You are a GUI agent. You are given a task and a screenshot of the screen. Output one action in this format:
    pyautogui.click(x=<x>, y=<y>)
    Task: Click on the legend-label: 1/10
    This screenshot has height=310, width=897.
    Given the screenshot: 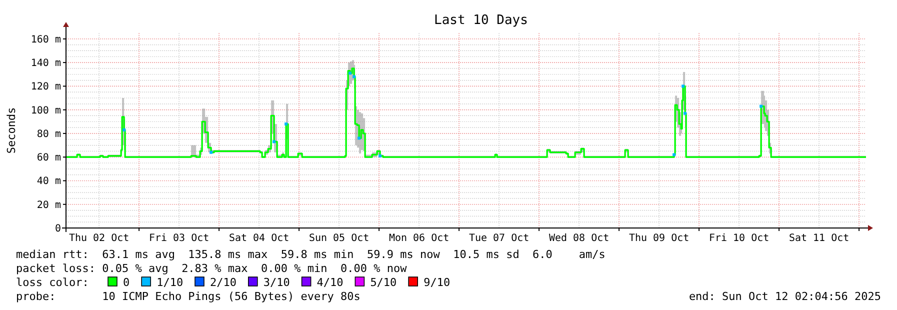 What is the action you would take?
    pyautogui.click(x=170, y=282)
    